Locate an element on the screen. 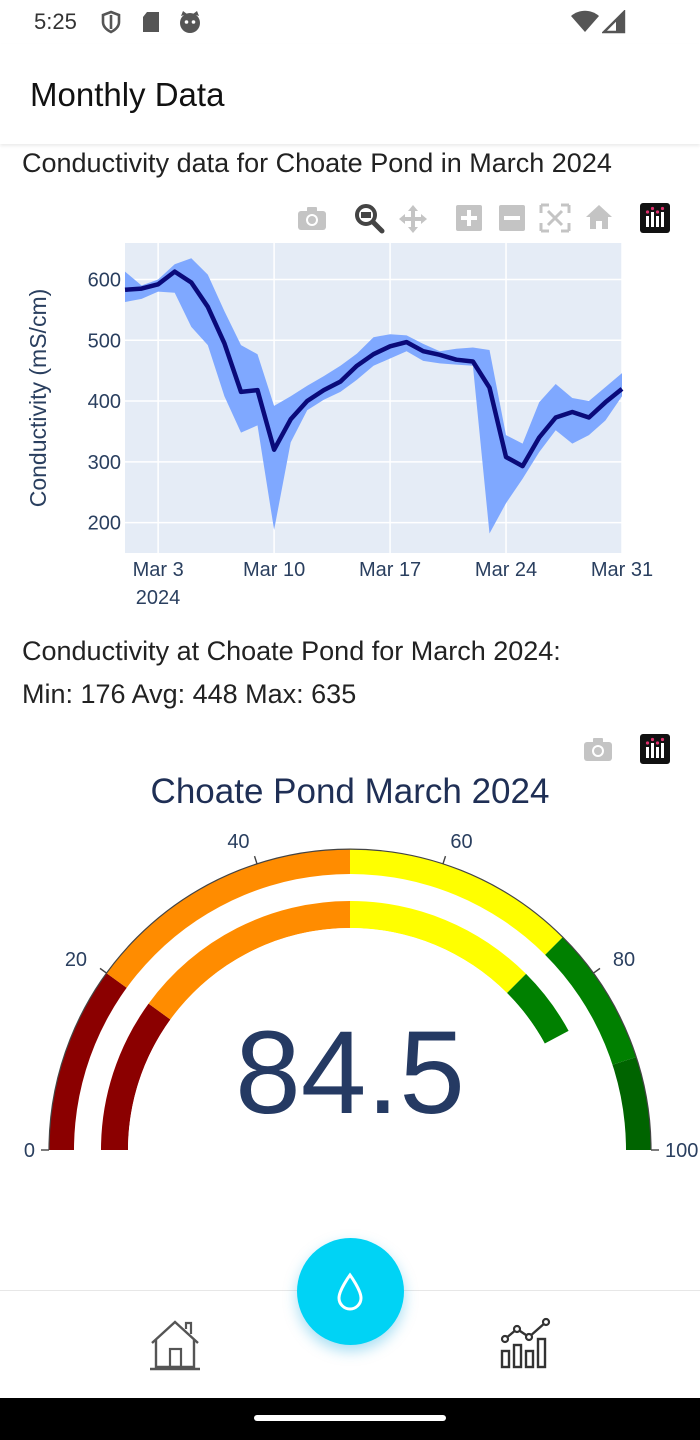 The image size is (700, 1440). app-bar: Monthly Data is located at coordinates (350, 94).